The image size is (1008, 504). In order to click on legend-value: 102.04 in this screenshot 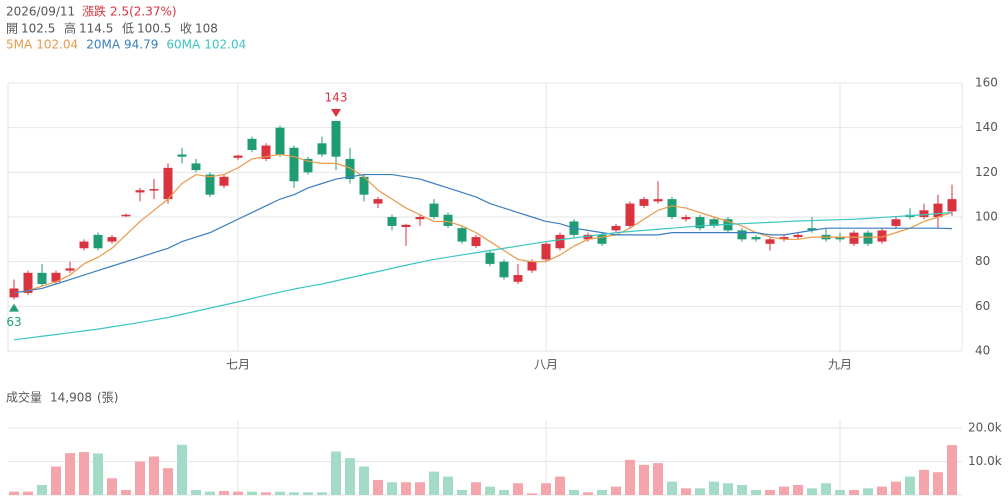, I will do `click(57, 45)`.